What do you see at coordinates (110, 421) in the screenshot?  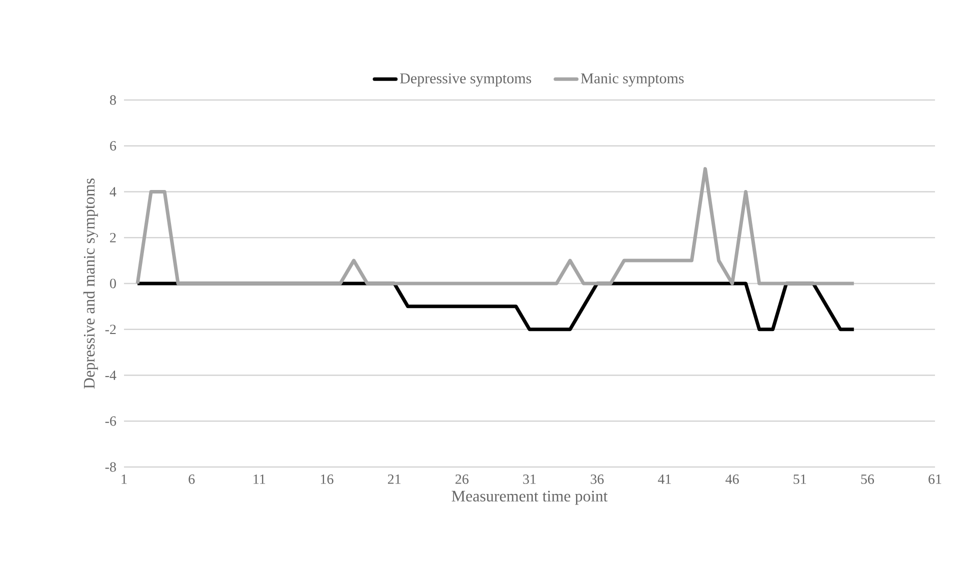 I see `y-tick-label: -6` at bounding box center [110, 421].